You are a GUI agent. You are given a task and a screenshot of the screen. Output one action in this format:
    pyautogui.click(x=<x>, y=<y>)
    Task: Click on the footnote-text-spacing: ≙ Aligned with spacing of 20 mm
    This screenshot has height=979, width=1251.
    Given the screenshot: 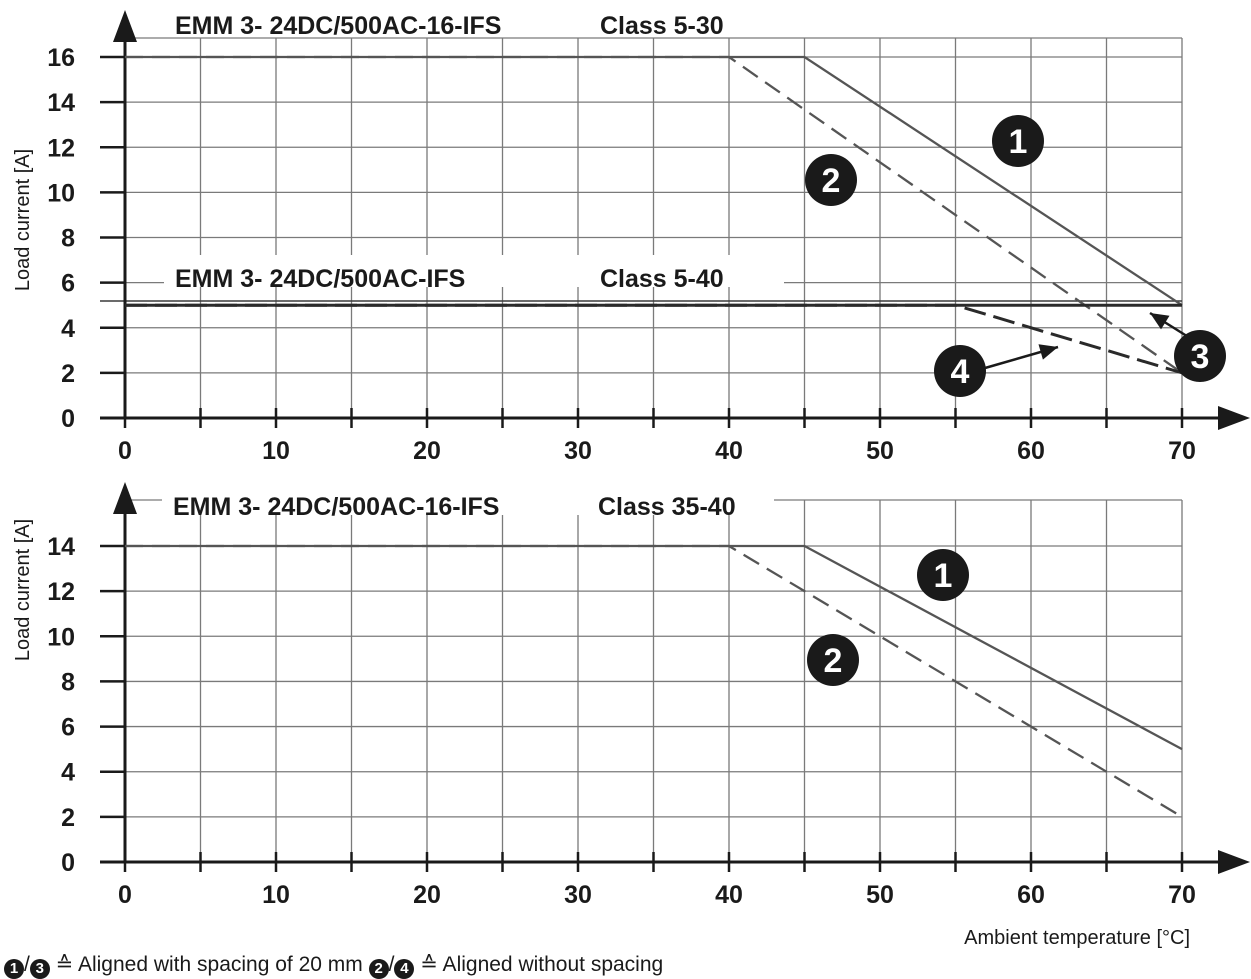 What is the action you would take?
    pyautogui.click(x=209, y=964)
    